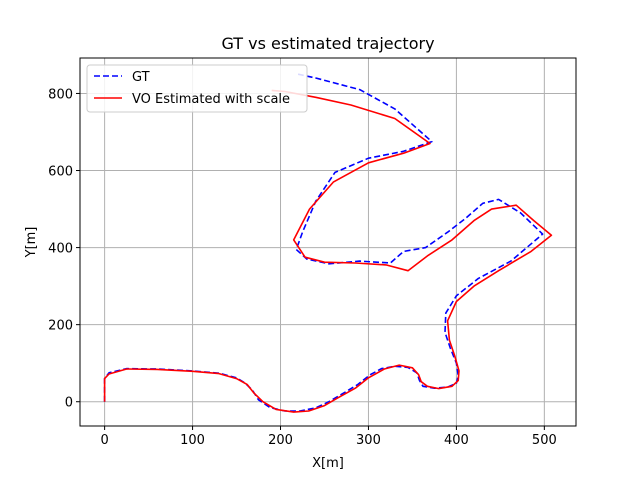  I want to click on x-tick-label: 200, so click(280, 440).